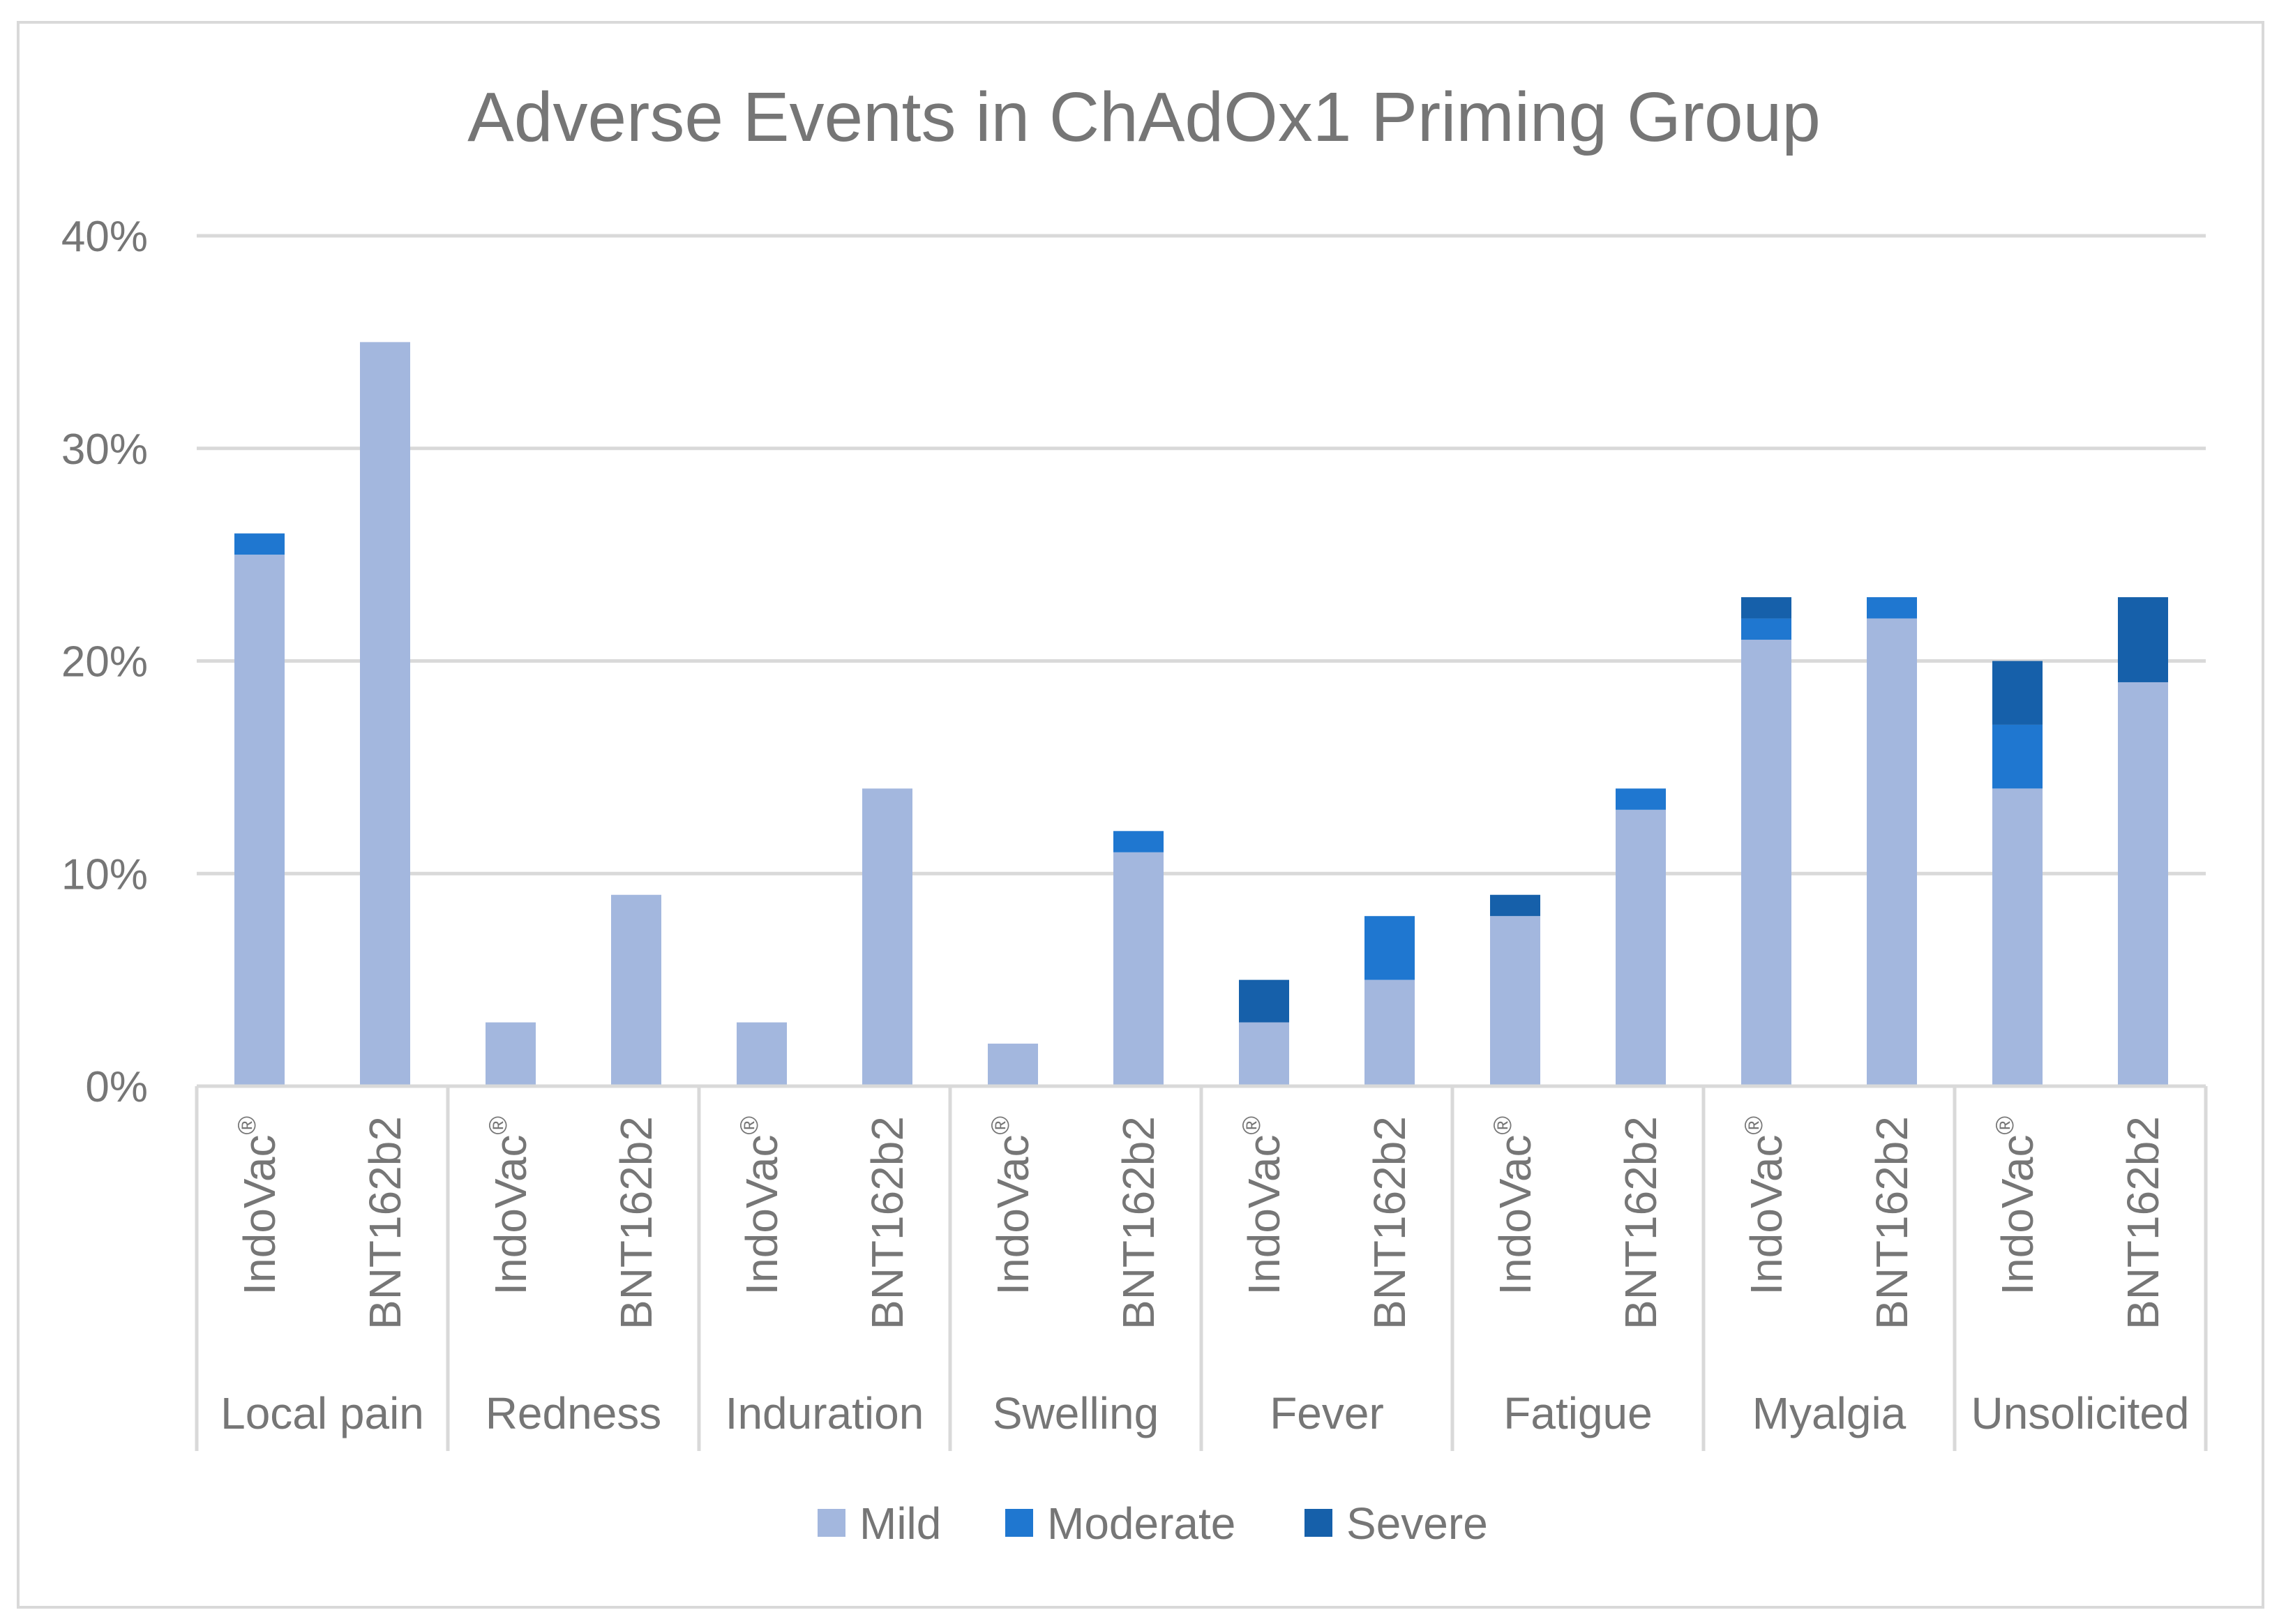 The height and width of the screenshot is (1624, 2286). Describe the element at coordinates (1327, 1413) in the screenshot. I see `group-label: Fever` at that location.